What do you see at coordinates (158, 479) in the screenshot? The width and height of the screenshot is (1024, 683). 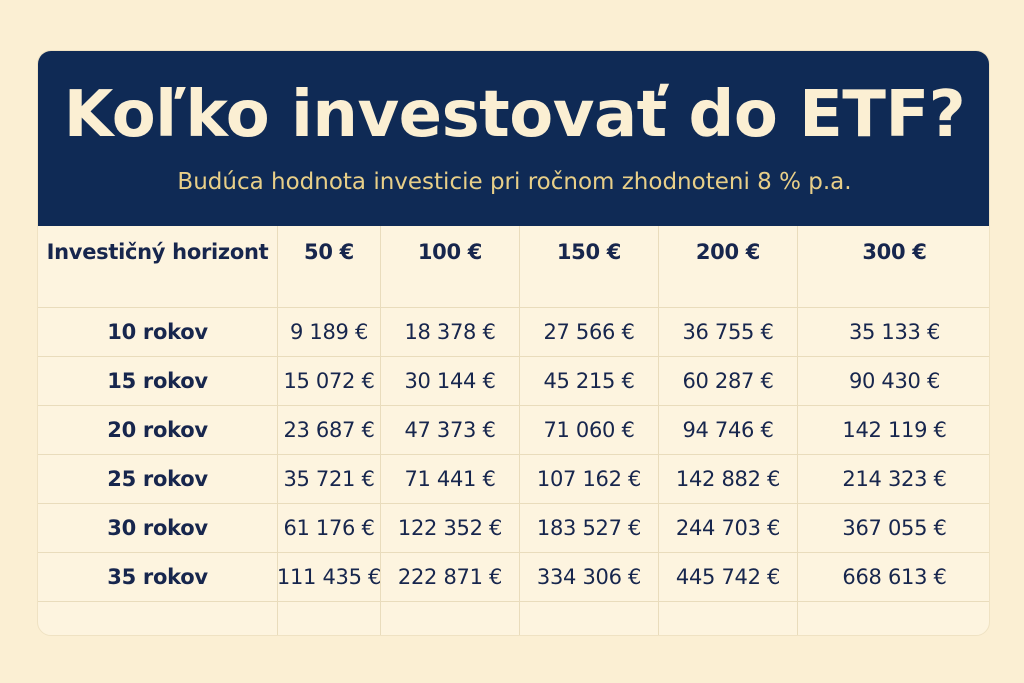 I see `row-label: 25 rokov` at bounding box center [158, 479].